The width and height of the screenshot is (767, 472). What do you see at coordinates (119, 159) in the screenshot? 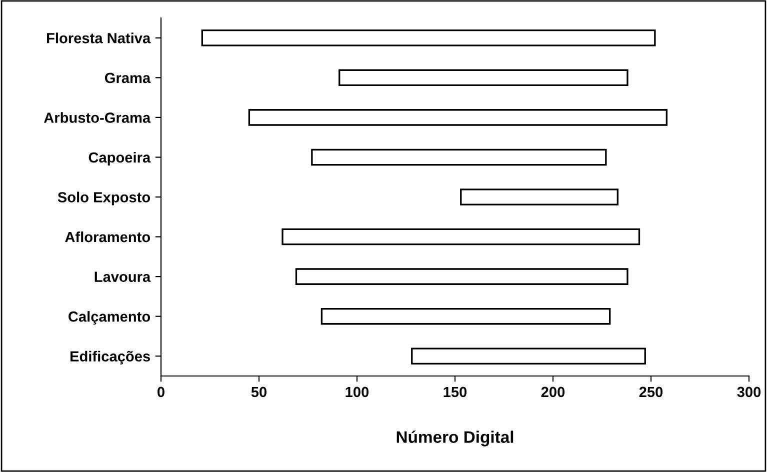
I see `y-tick-label: Capoeira` at bounding box center [119, 159].